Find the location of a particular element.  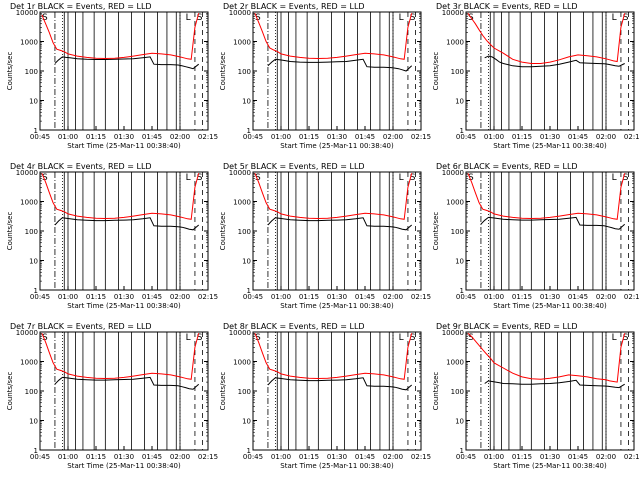

chart-title: Det 5r BLACK = Events, RED = LLD is located at coordinates (294, 166).